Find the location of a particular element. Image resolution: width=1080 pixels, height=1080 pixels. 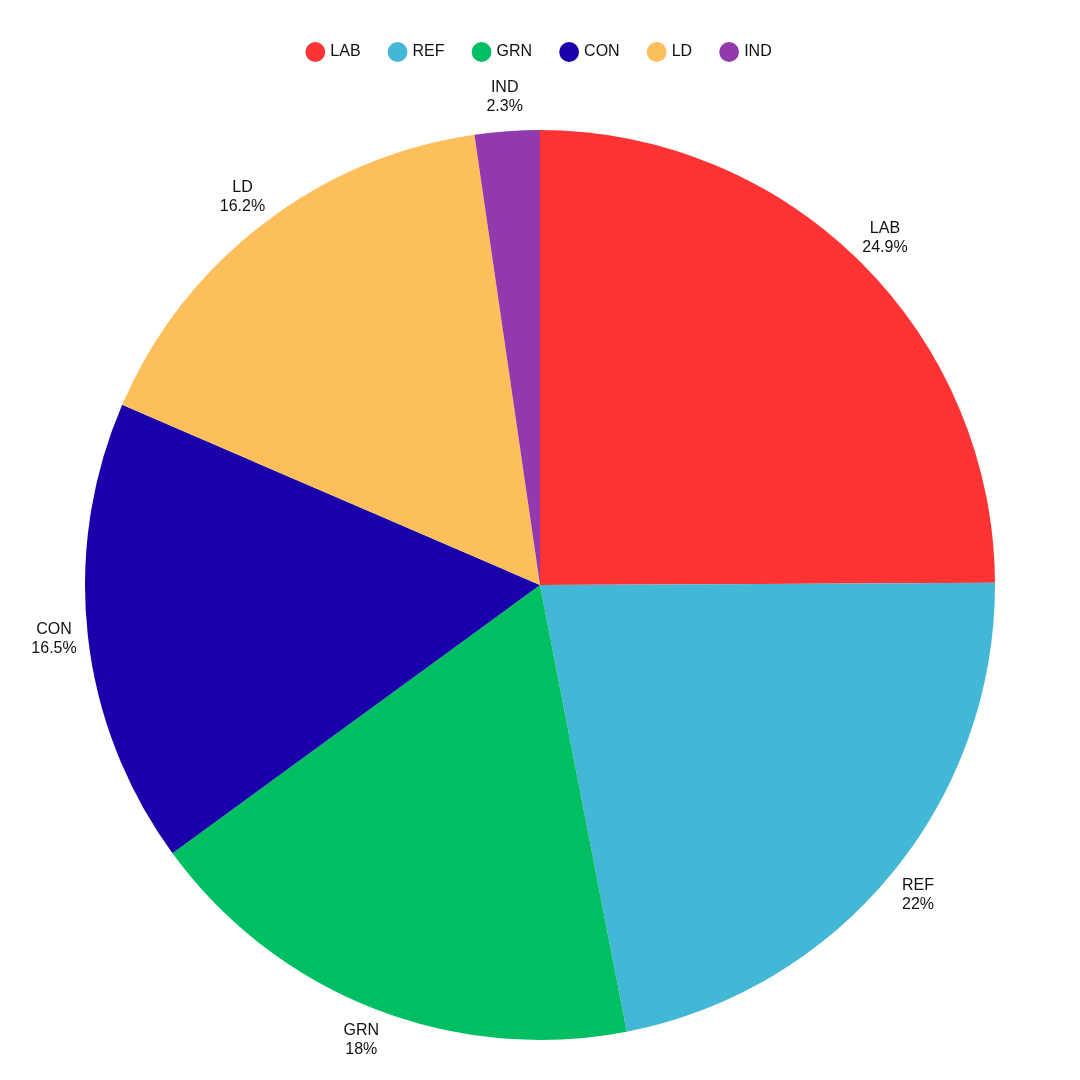

legend-label: IND is located at coordinates (758, 51).